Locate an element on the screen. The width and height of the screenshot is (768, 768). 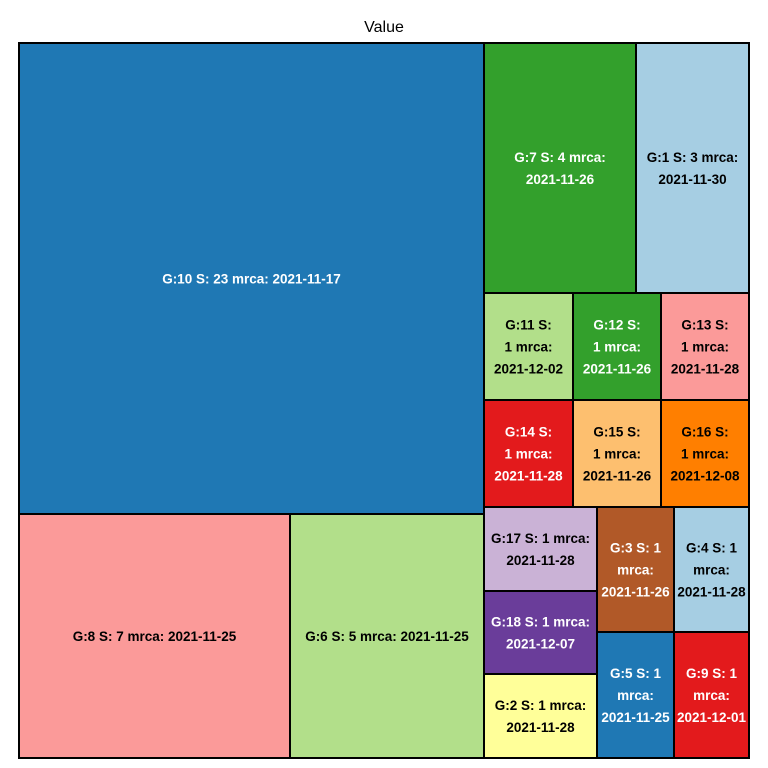
treemap-cell-g15: G:15 S: 1 mrca: 2021-11-26 is located at coordinates (617, 453).